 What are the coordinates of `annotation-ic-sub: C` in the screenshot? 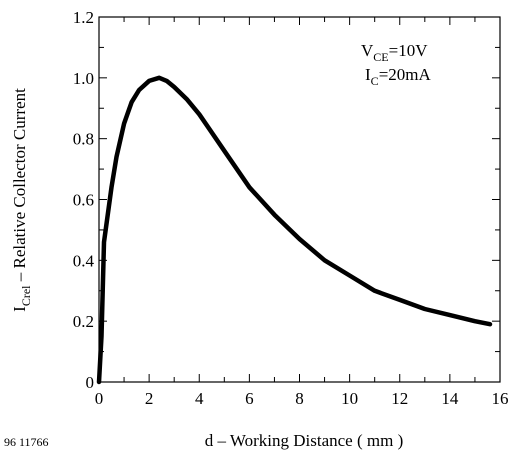 It's located at (375, 81).